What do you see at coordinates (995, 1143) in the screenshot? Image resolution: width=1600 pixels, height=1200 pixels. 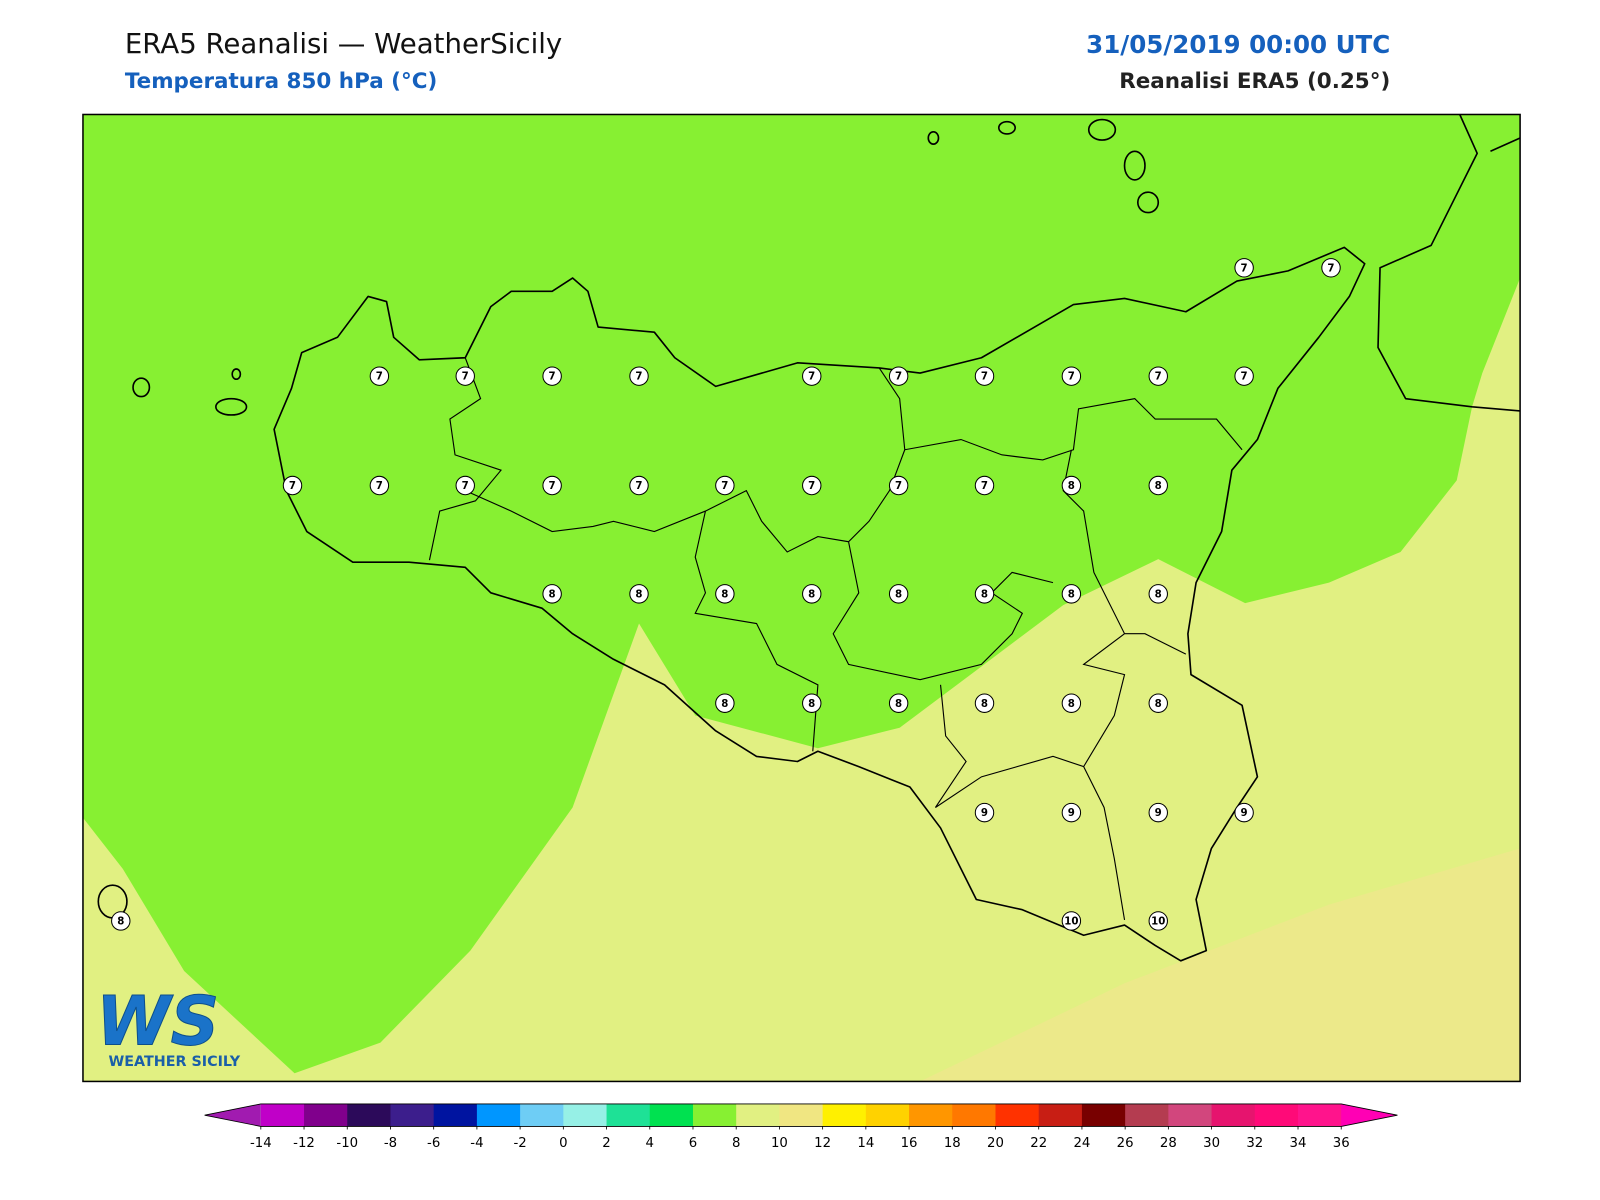 I see `colorbar-tick-label: 20` at bounding box center [995, 1143].